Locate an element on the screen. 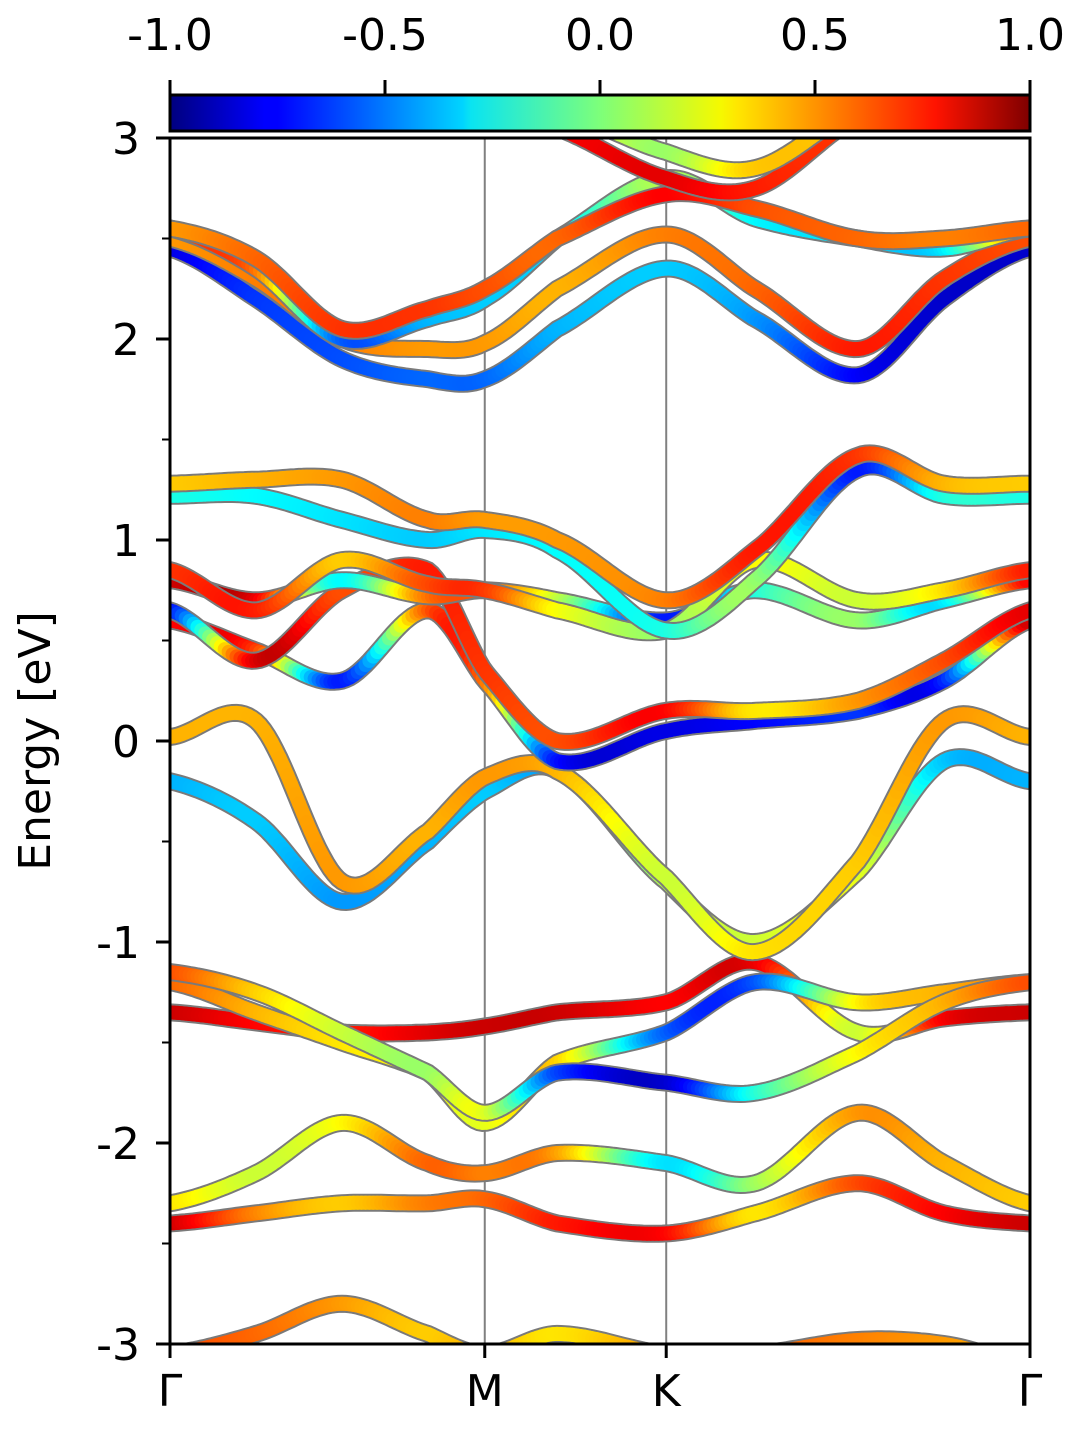 The width and height of the screenshot is (1080, 1440). x-tick-label: K is located at coordinates (667, 1391).